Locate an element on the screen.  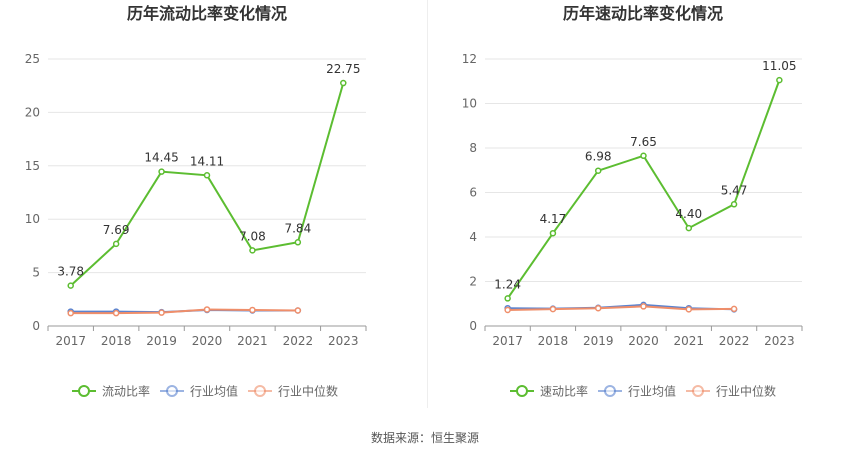
data-label: 3.78 is located at coordinates (70, 272).